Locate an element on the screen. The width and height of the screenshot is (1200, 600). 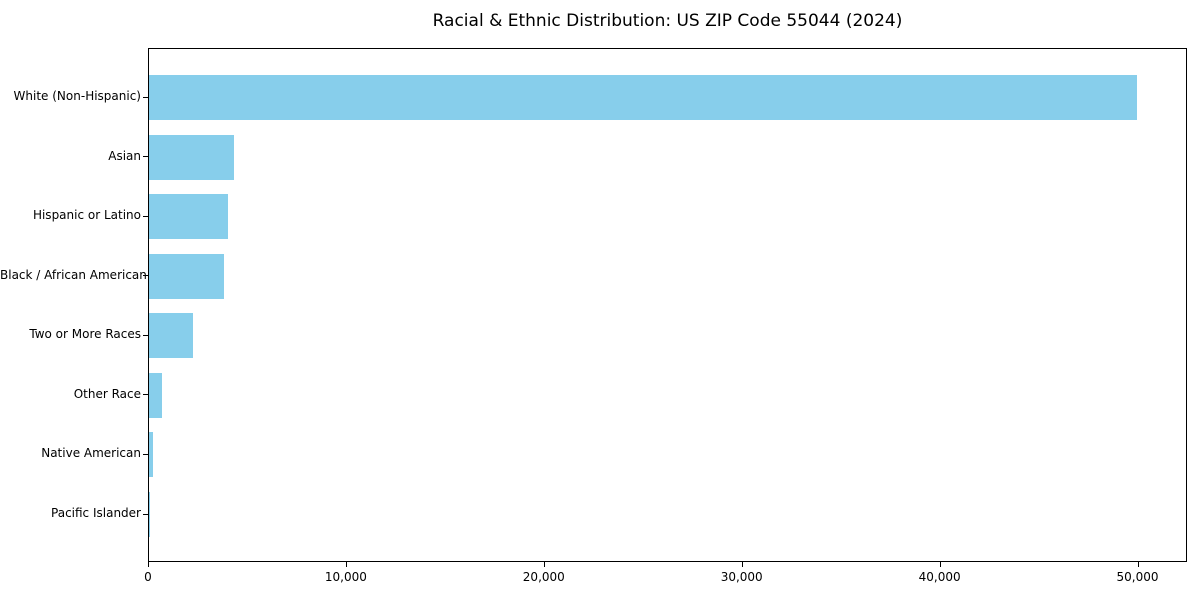
x-tick-label: 20,000 is located at coordinates (543, 577).